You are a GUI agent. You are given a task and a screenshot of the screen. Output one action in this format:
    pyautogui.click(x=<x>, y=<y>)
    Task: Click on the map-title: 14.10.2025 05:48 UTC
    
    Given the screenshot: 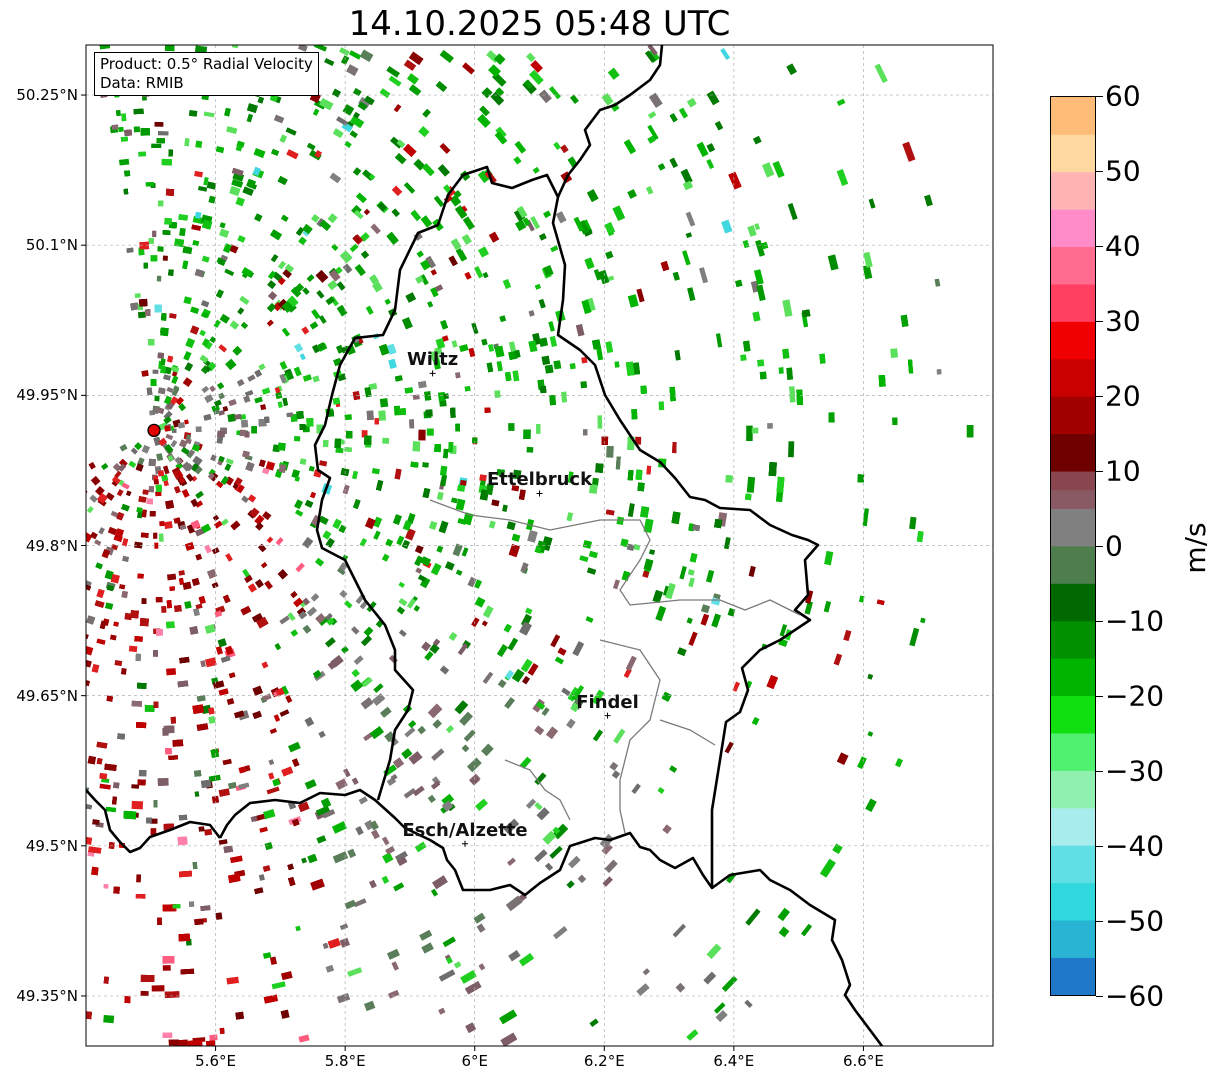 What is the action you would take?
    pyautogui.click(x=539, y=24)
    